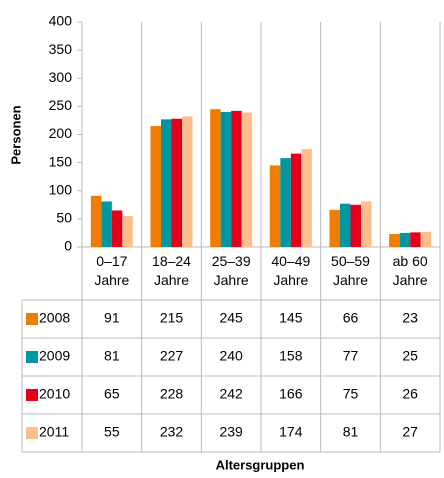  I want to click on x-axis-label: Altersgruppen, so click(260, 464).